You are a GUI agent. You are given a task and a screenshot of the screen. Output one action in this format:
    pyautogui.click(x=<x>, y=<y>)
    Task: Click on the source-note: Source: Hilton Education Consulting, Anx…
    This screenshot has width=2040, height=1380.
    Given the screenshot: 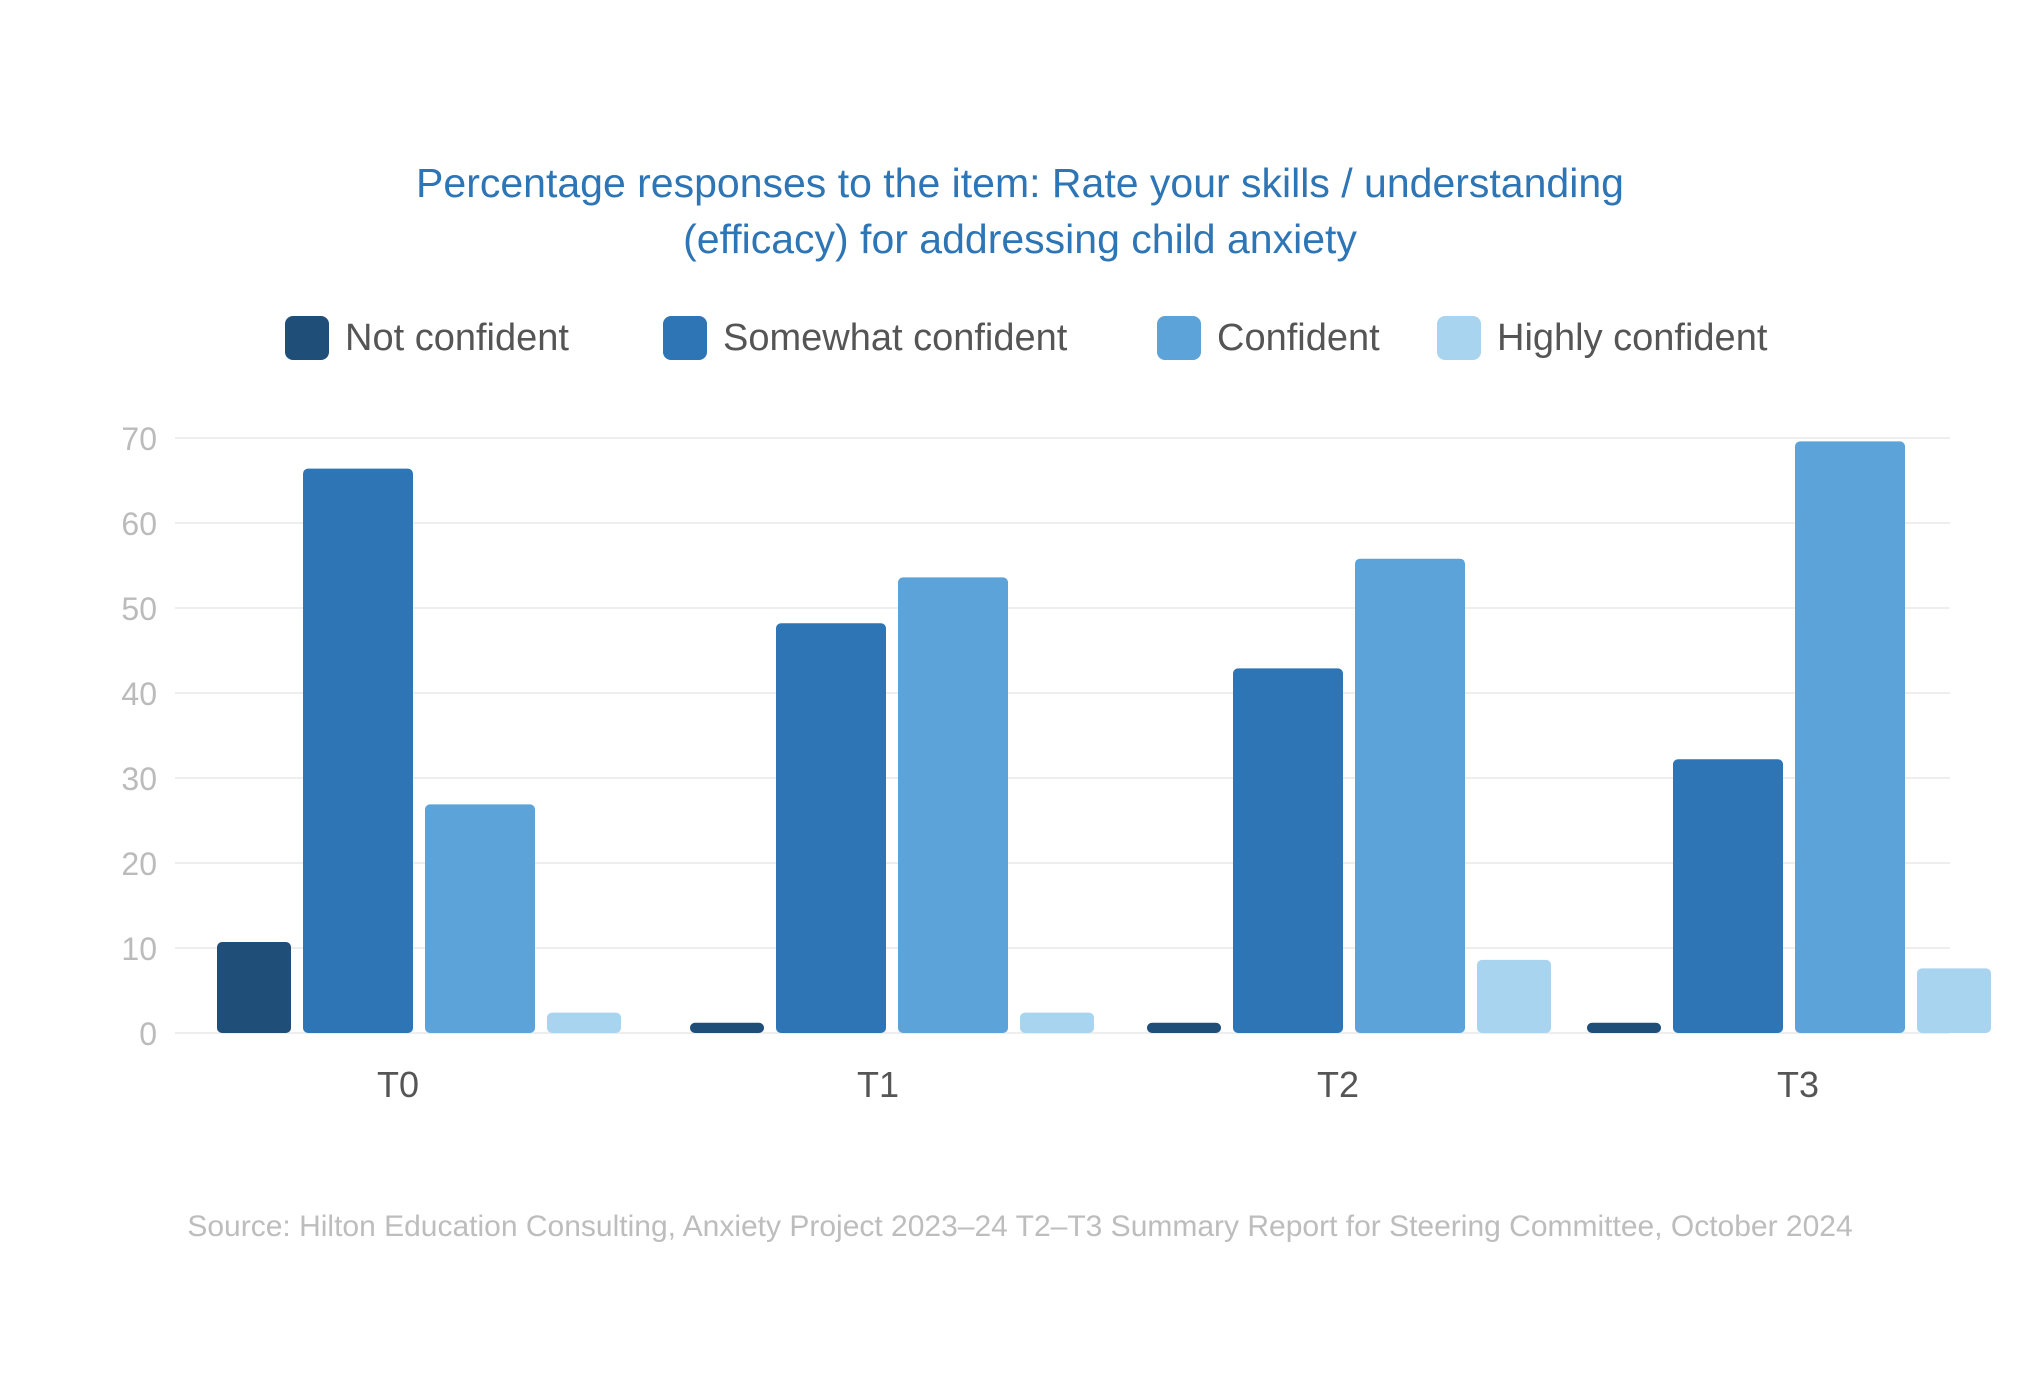 What is the action you would take?
    pyautogui.click(x=1020, y=1226)
    